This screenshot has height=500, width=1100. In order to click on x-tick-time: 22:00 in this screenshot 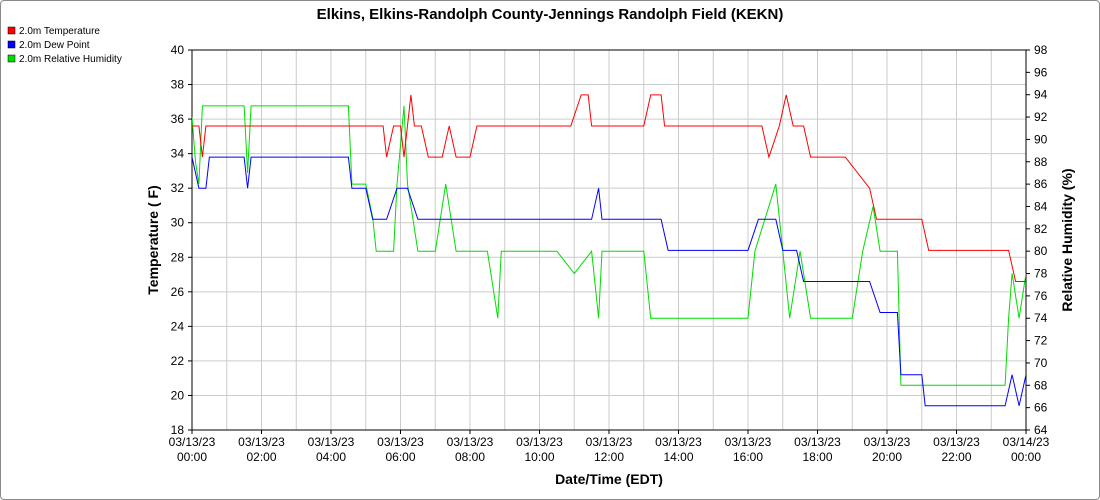, I will do `click(956, 457)`.